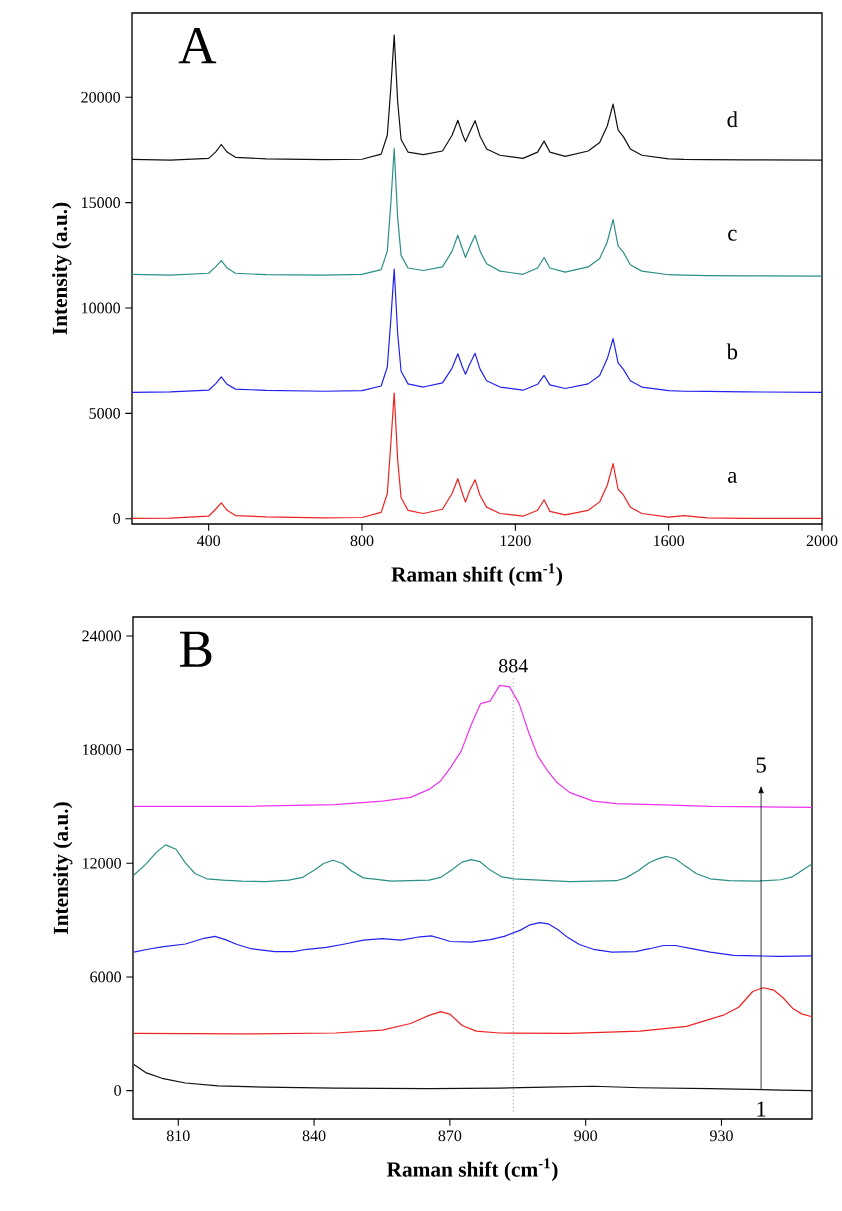 The height and width of the screenshot is (1211, 842). What do you see at coordinates (822, 541) in the screenshot?
I see `x-tick-label: 2000` at bounding box center [822, 541].